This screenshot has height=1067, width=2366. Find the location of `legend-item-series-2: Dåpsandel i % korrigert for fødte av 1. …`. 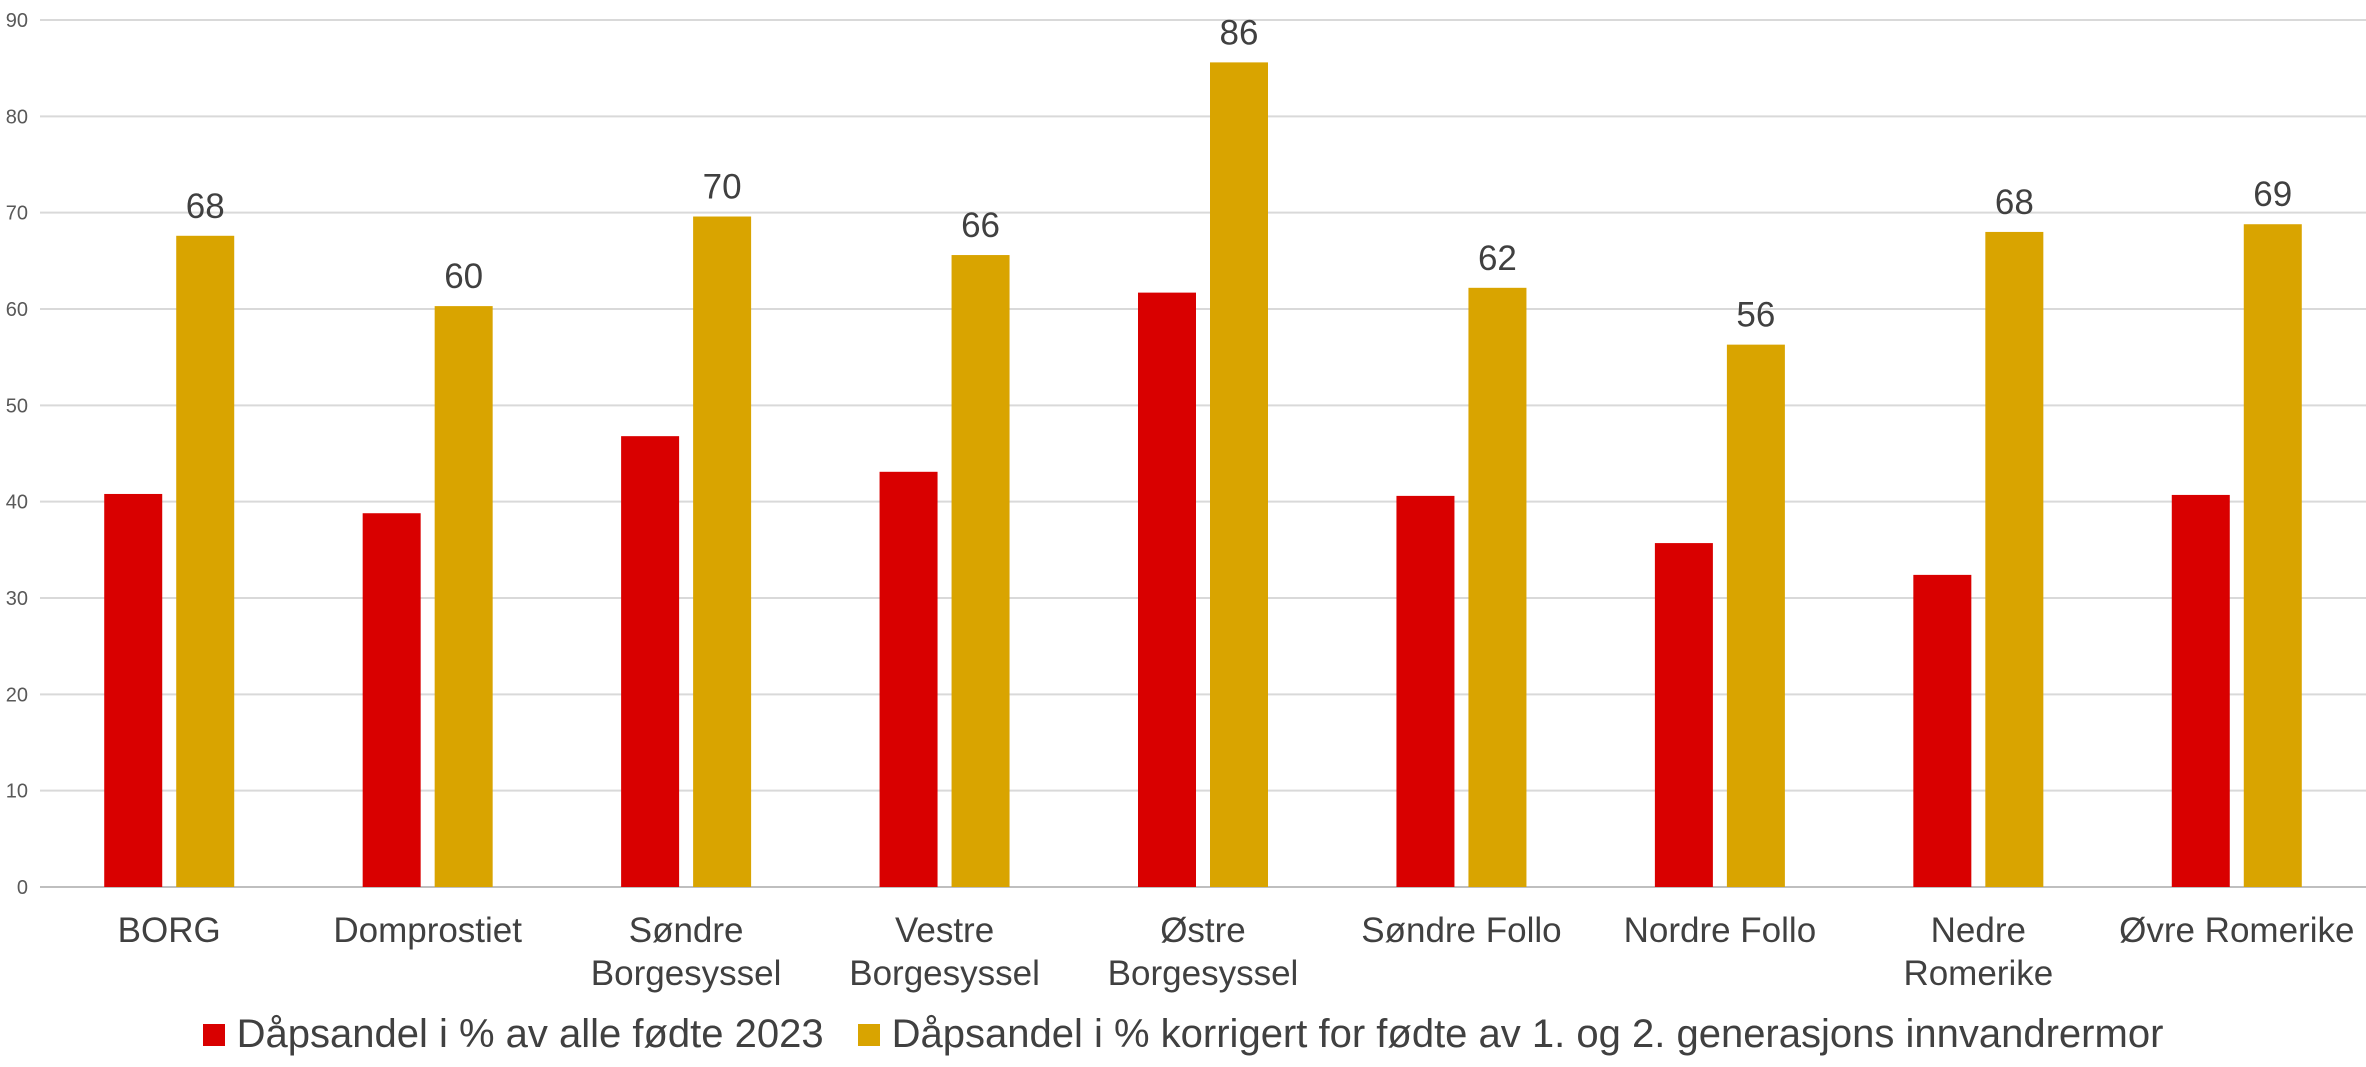

legend-item-series-2: Dåpsandel i % korrigert for fødte av 1. … is located at coordinates (1510, 1034).